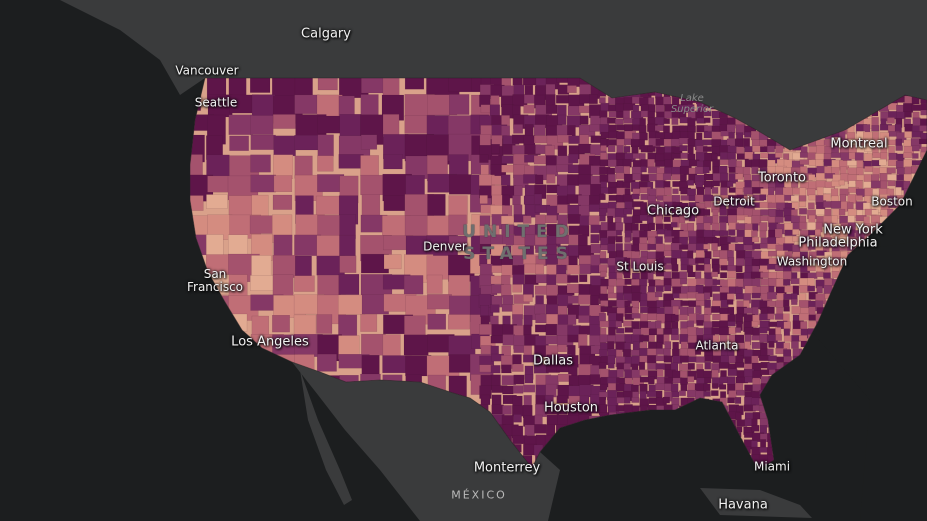  I want to click on label-vancouver: Vancouver, so click(207, 70).